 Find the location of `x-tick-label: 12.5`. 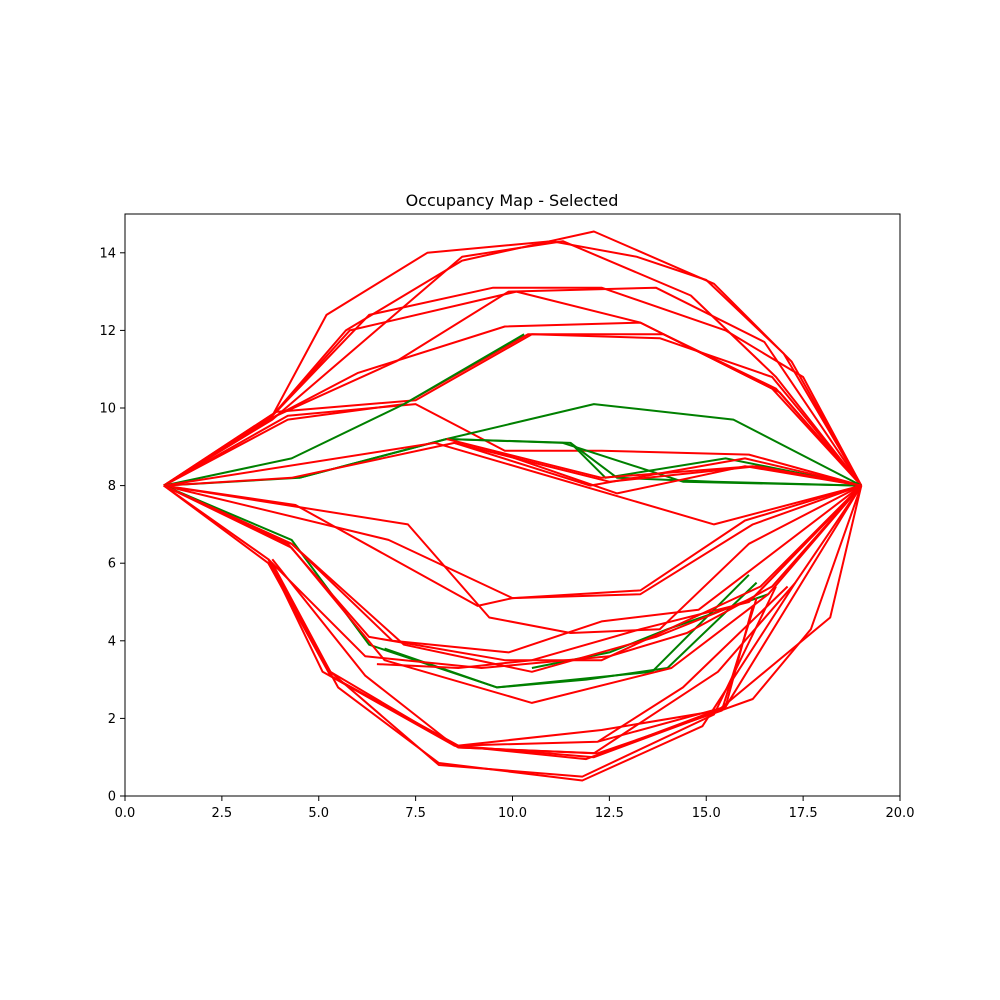

x-tick-label: 12.5 is located at coordinates (609, 813).